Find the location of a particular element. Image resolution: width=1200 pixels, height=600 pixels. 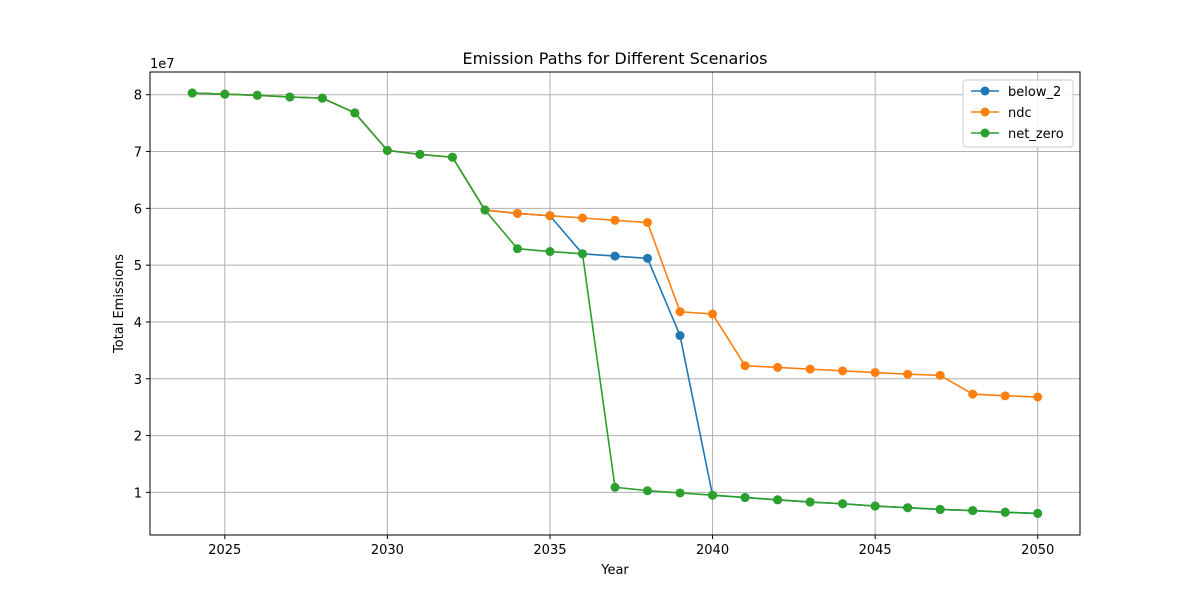

x-tick-label: 2045 is located at coordinates (875, 550).